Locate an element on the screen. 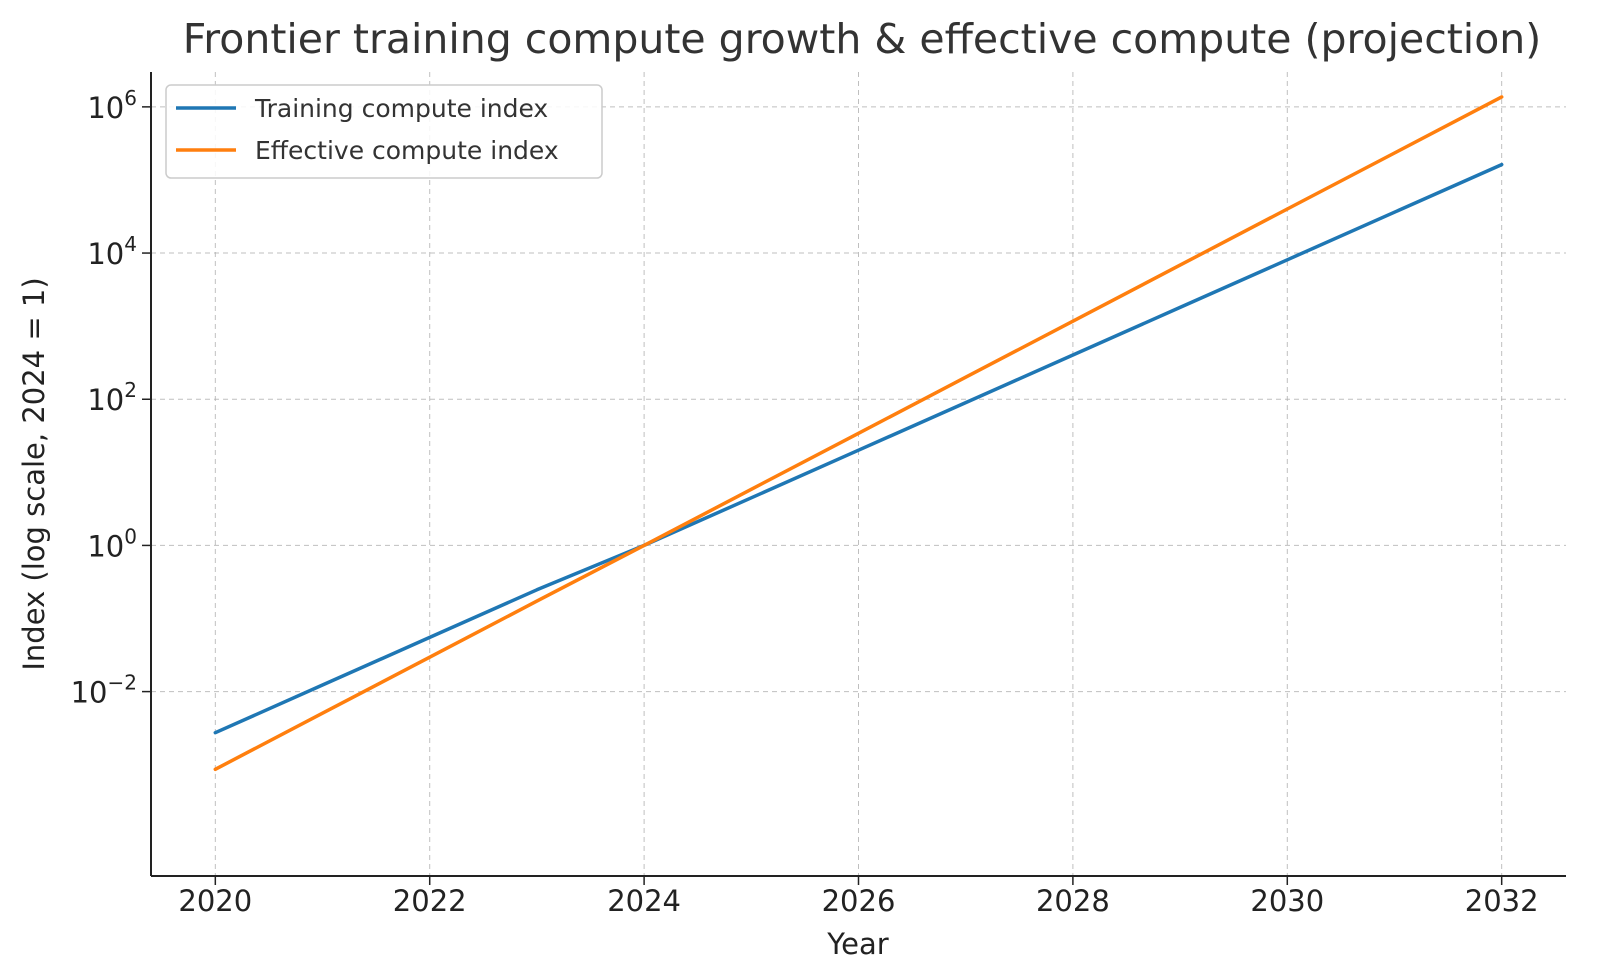 This screenshot has height=980, width=1613. y-tick-label: 10² is located at coordinates (112, 397).